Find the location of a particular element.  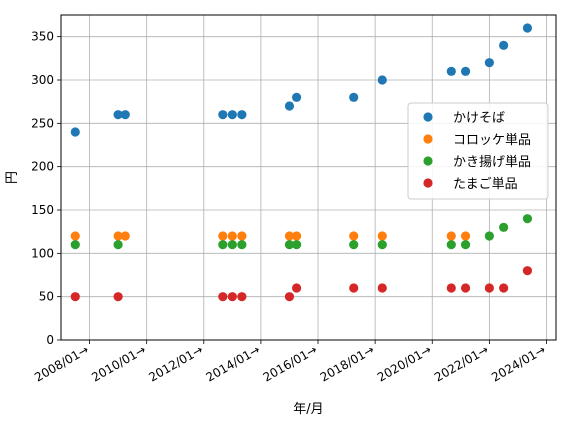

x-tick-label: 2014/01→ is located at coordinates (233, 363).